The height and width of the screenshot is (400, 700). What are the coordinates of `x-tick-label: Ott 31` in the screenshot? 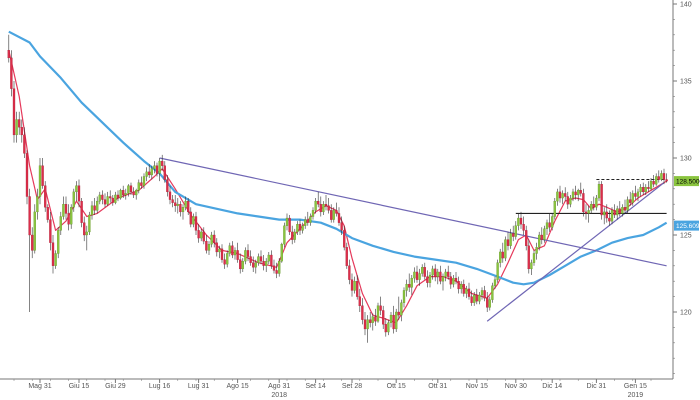 It's located at (437, 386).